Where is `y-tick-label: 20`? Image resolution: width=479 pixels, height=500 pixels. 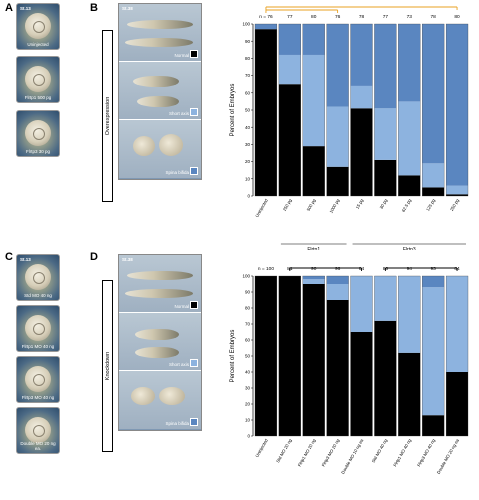 y-tick-label: 20 is located at coordinates (248, 404).